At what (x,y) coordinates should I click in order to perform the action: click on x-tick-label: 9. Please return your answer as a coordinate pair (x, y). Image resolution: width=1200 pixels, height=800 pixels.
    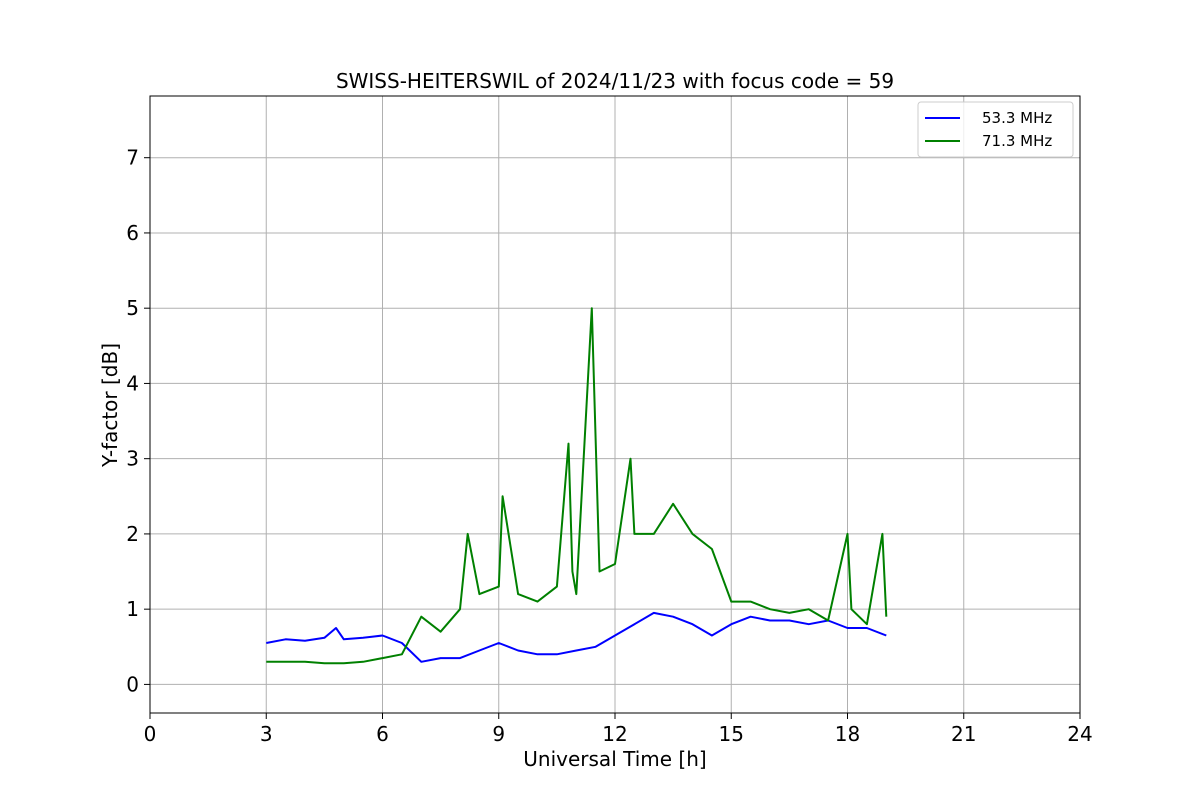
    Looking at the image, I should click on (498, 734).